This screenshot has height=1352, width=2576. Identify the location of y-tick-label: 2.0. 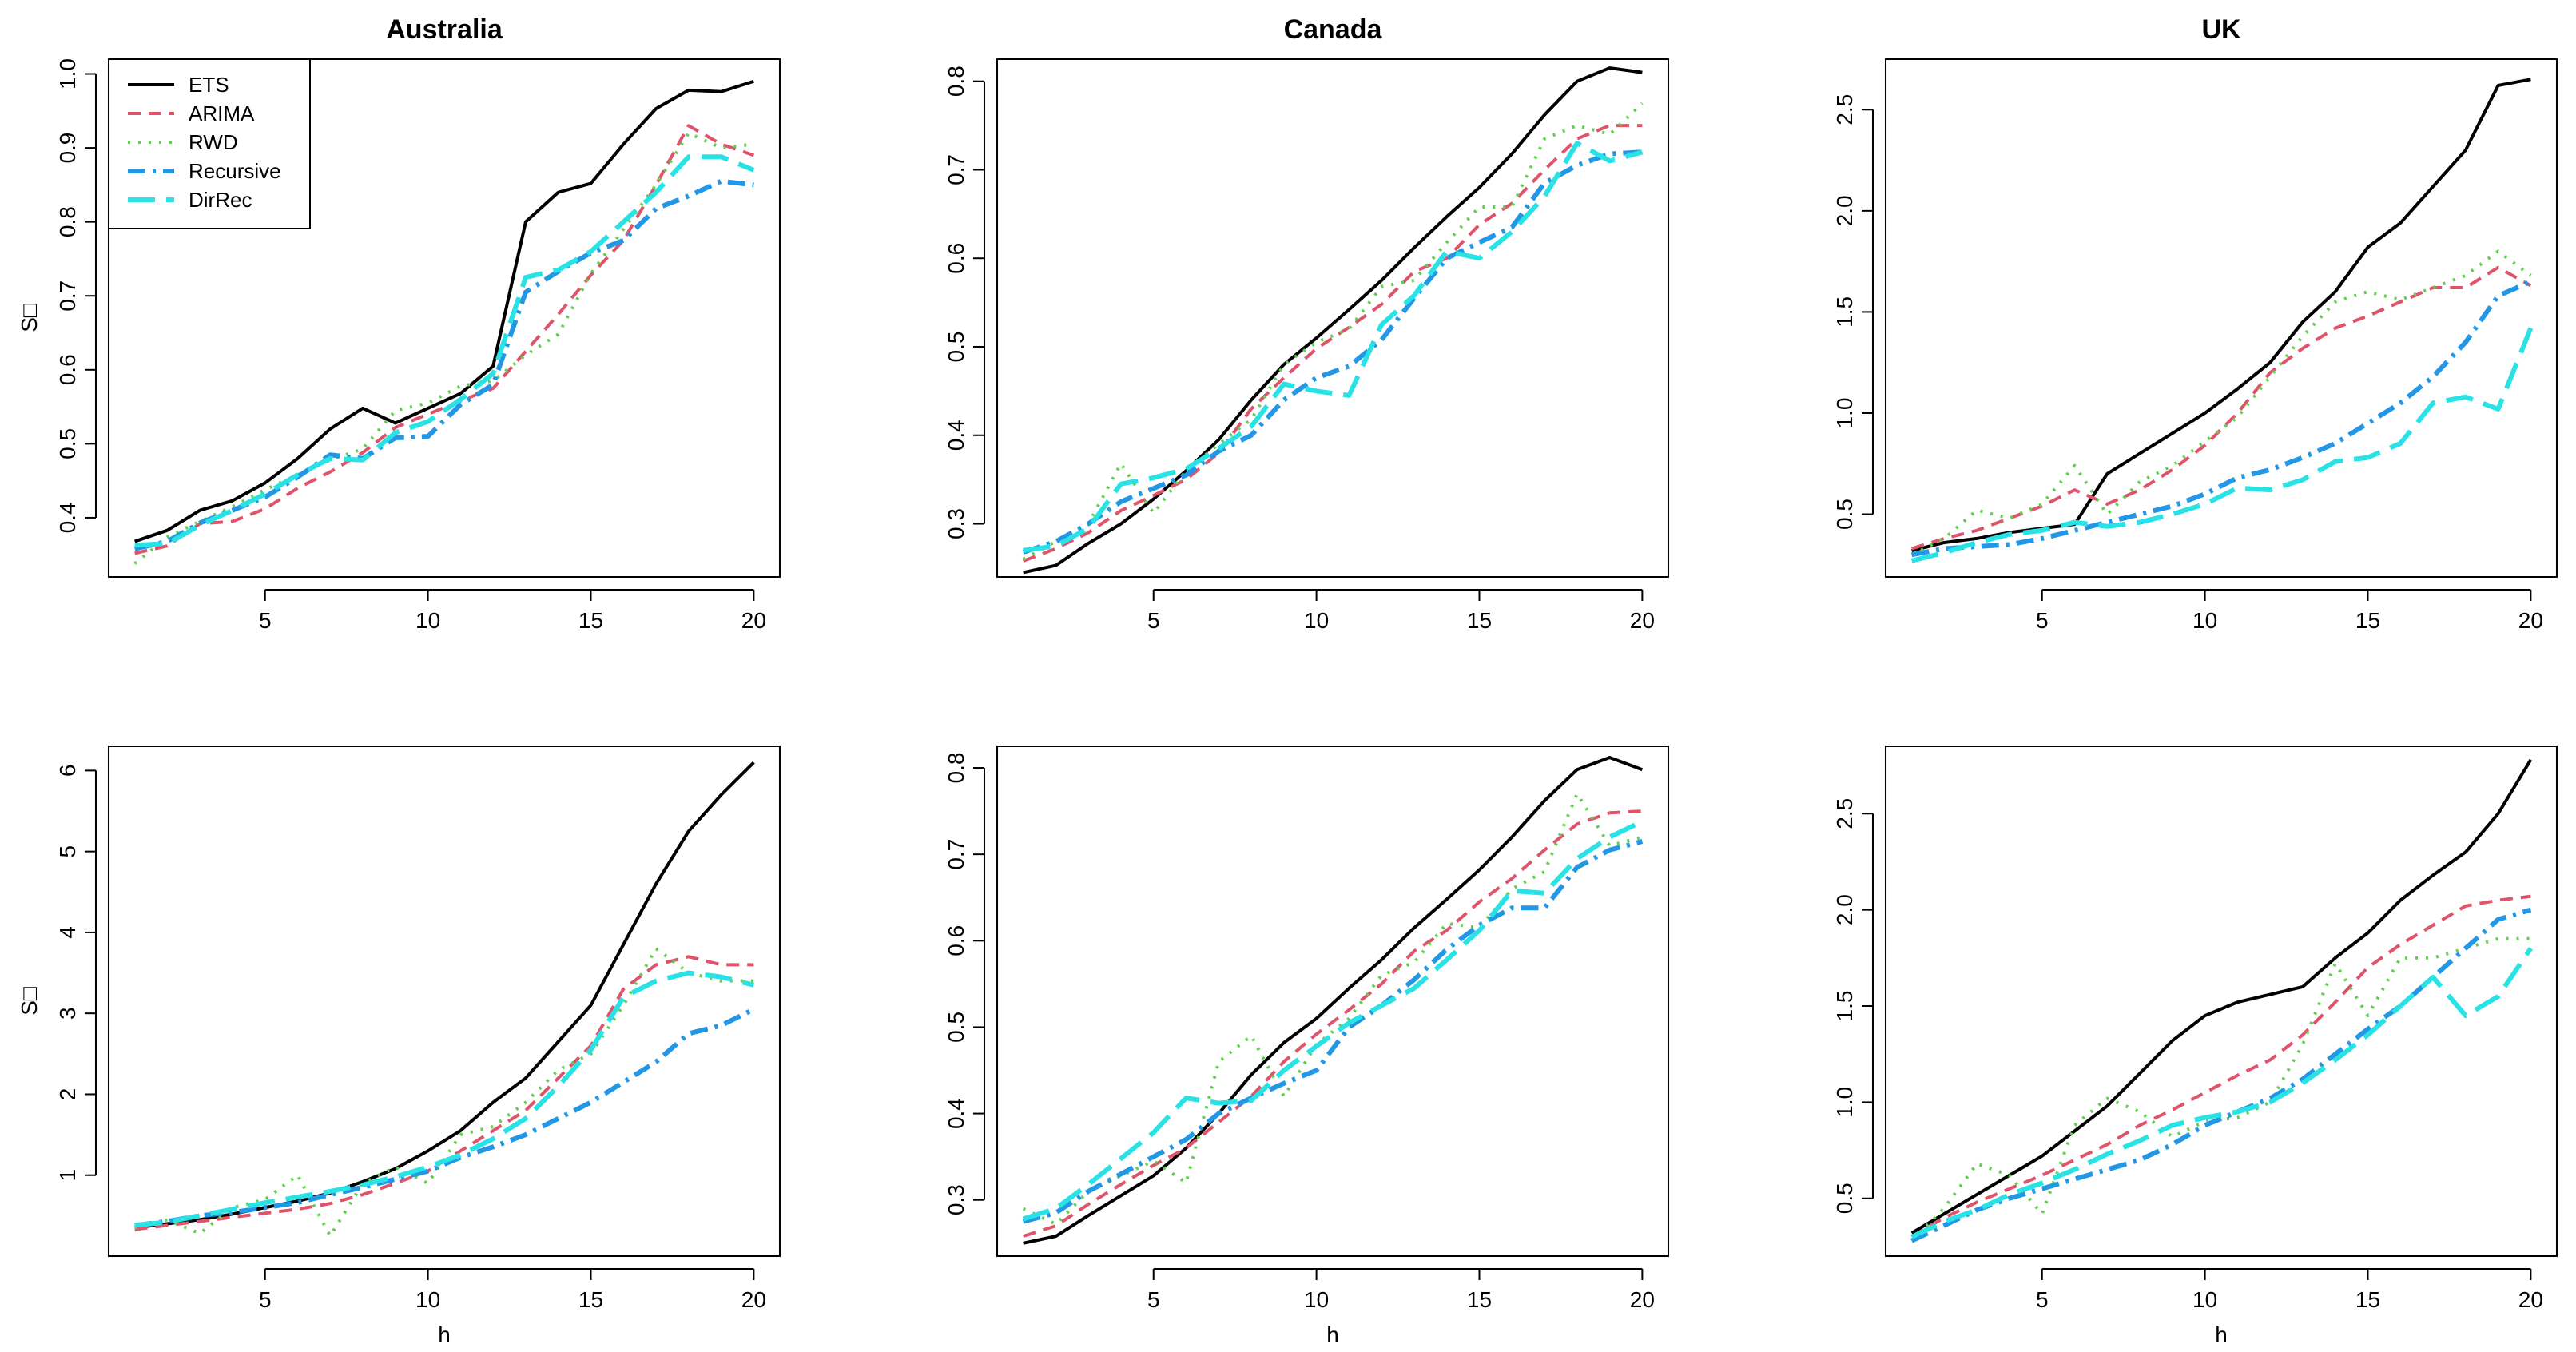
(1844, 211).